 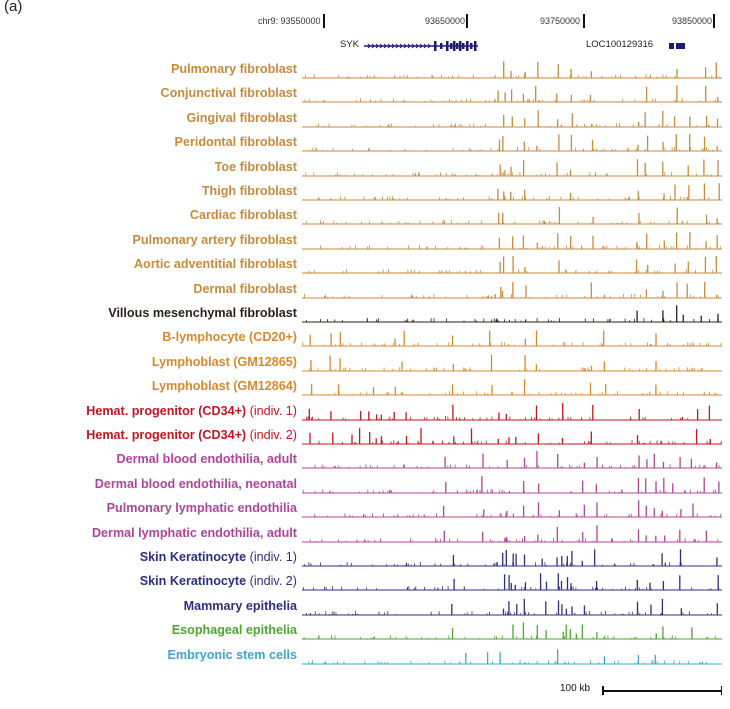 What do you see at coordinates (365, 363) in the screenshot?
I see `track-row: Lymphoblast (GM12865)` at bounding box center [365, 363].